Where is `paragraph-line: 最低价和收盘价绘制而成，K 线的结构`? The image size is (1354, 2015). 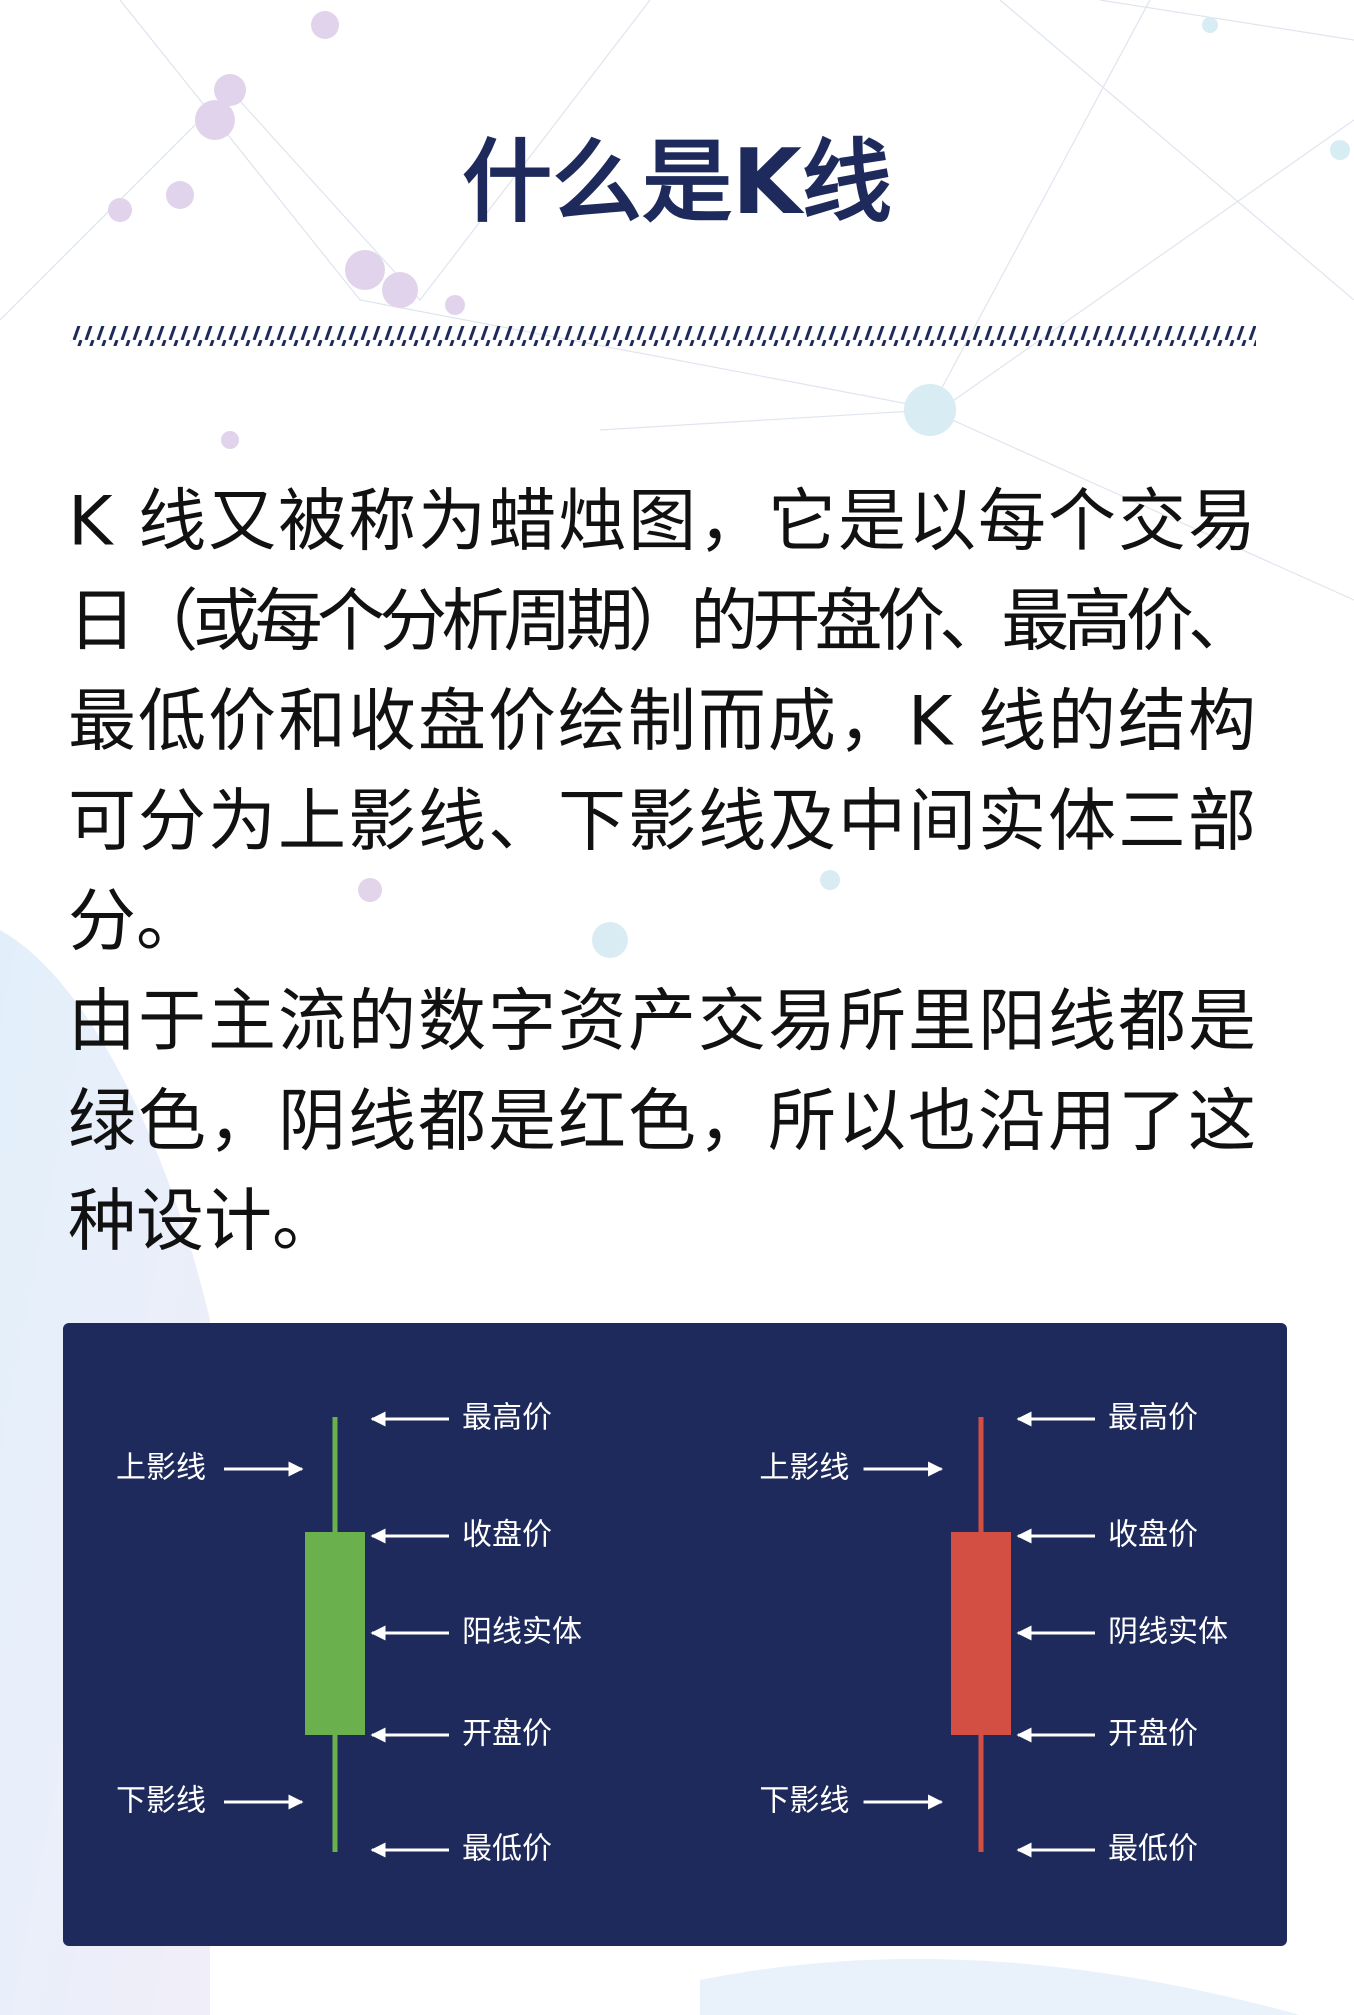
paragraph-line: 最低价和收盘价绘制而成，K 线的结构 is located at coordinates (662, 722).